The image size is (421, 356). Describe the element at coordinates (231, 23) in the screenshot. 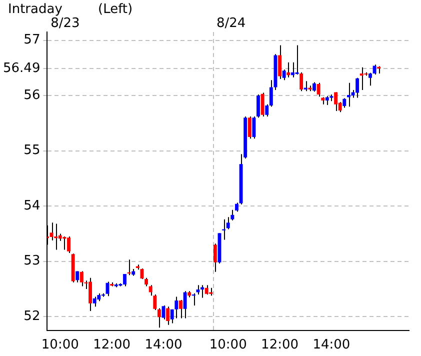

I see `text: 8/24` at that location.